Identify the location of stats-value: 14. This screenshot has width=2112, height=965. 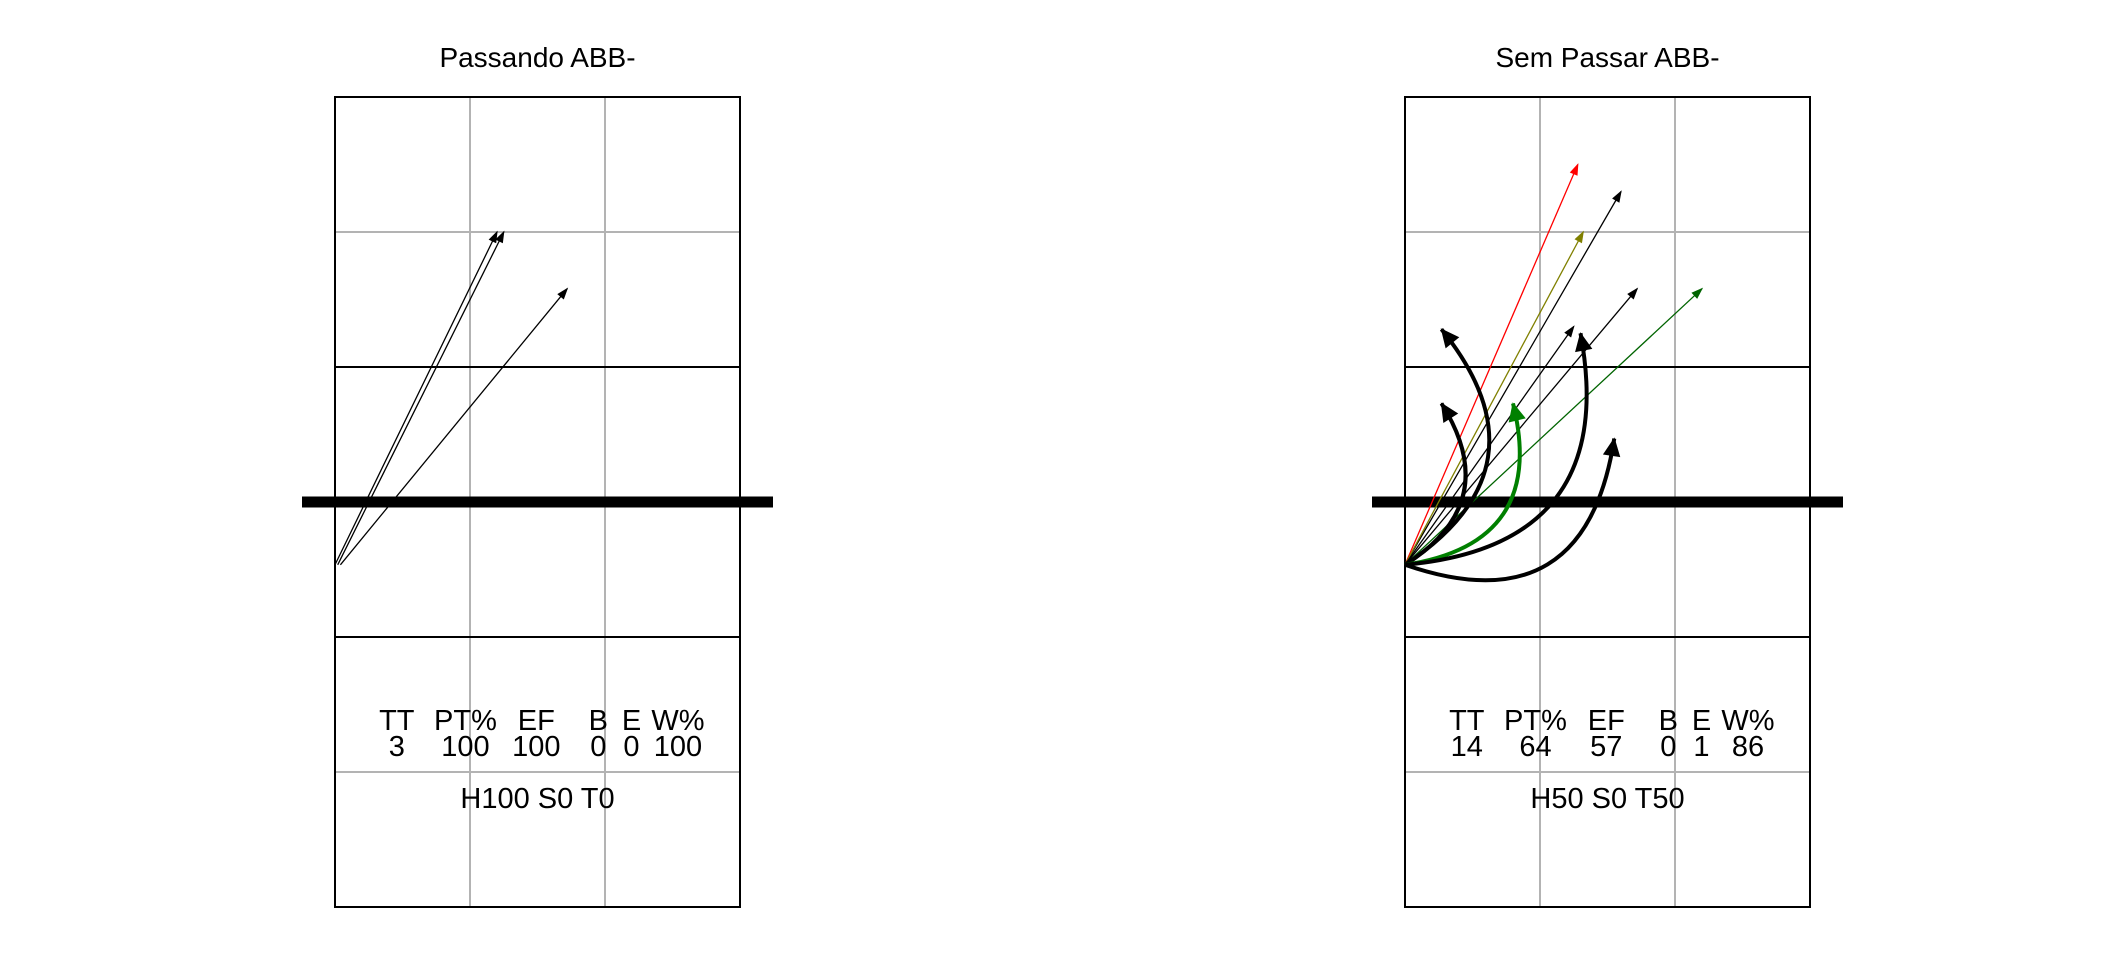
(1467, 747).